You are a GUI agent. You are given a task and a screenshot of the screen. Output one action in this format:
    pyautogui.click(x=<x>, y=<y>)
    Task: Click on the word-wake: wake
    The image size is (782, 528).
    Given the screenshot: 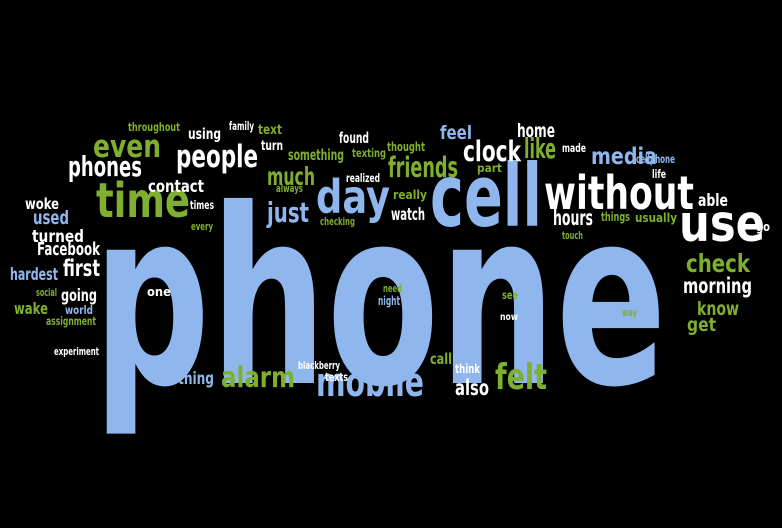 What is the action you would take?
    pyautogui.click(x=31, y=308)
    